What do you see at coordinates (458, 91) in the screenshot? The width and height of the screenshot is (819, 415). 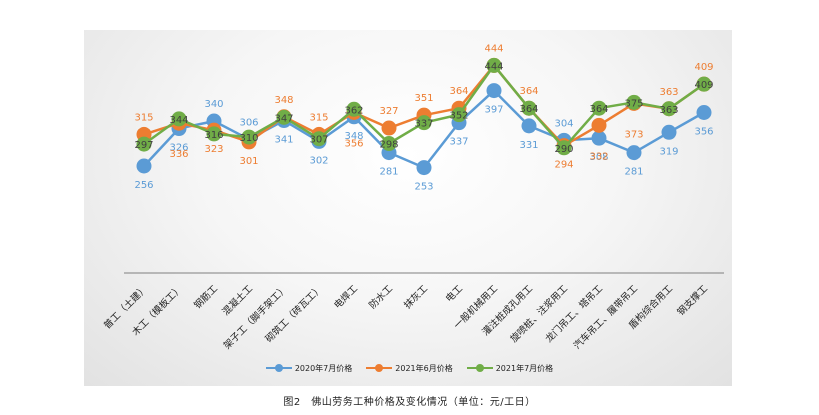 I see `data-label-series-1-9: 364` at bounding box center [458, 91].